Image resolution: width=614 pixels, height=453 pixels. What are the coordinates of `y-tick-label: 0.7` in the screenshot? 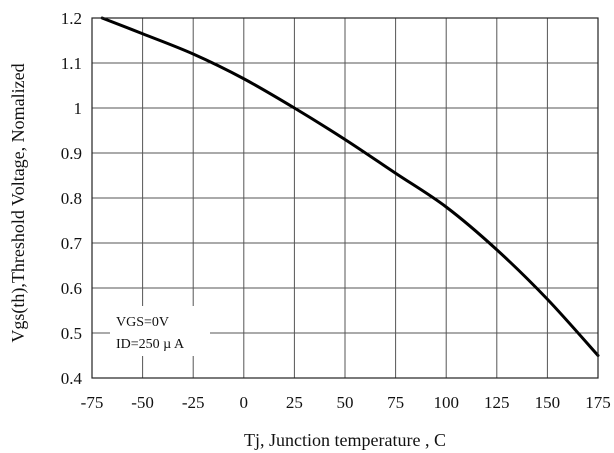 It's located at (72, 243).